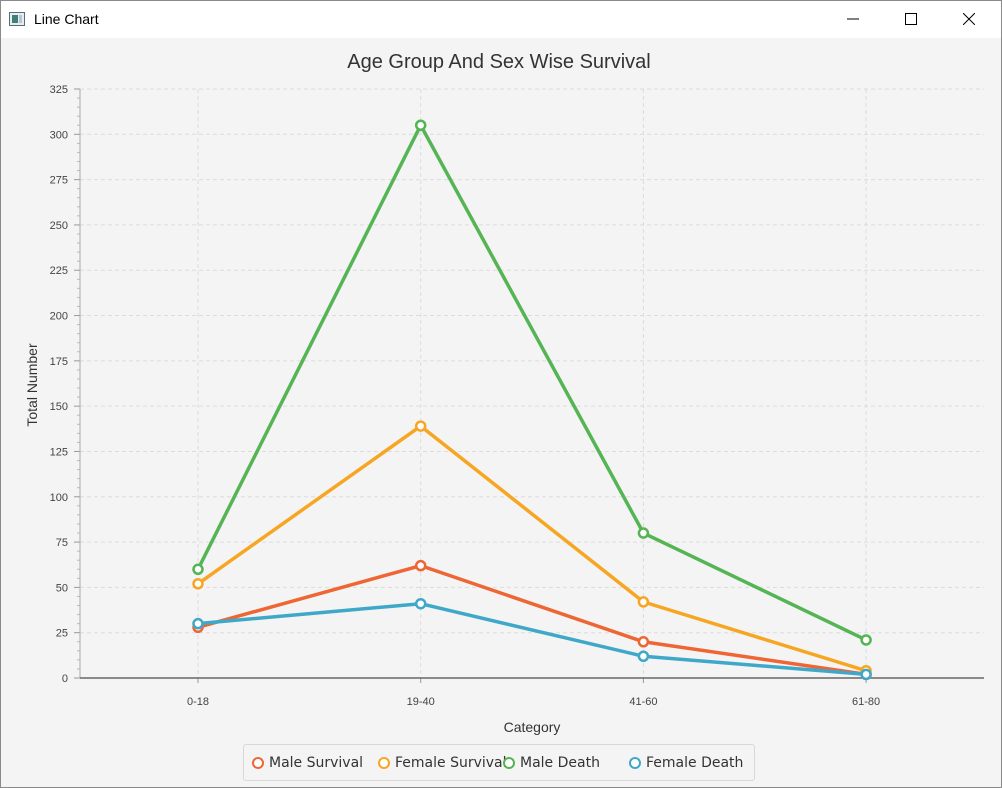  What do you see at coordinates (65, 679) in the screenshot?
I see `y-tick-label: 0` at bounding box center [65, 679].